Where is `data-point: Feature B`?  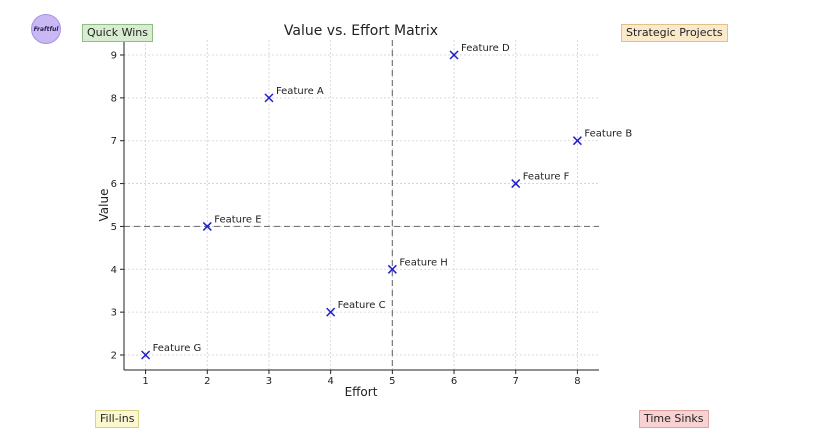 data-point: Feature B is located at coordinates (602, 137).